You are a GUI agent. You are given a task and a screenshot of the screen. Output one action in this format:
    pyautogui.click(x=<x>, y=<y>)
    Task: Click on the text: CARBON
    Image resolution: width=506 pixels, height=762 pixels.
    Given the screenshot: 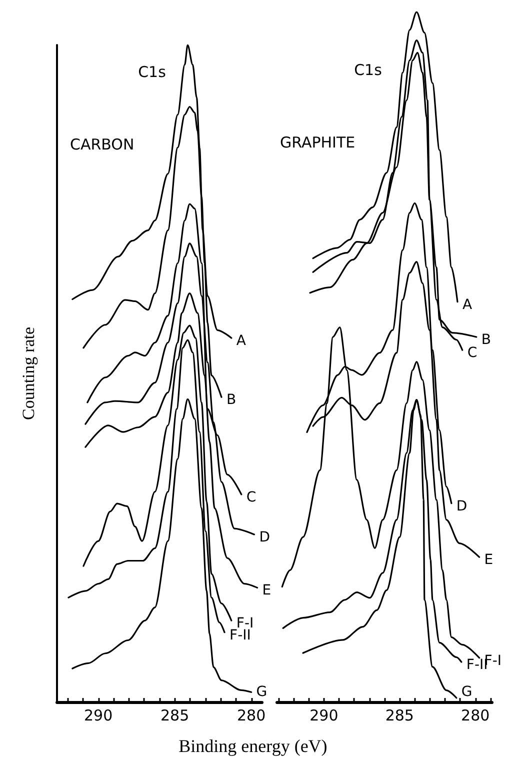 What is the action you would take?
    pyautogui.click(x=102, y=145)
    